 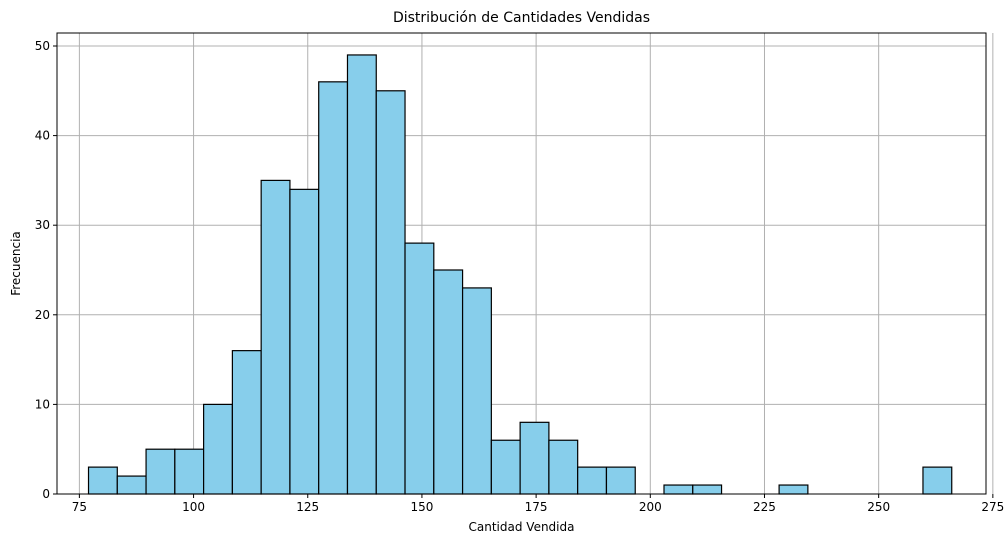 I want to click on x-tick-label: 250, so click(x=878, y=507).